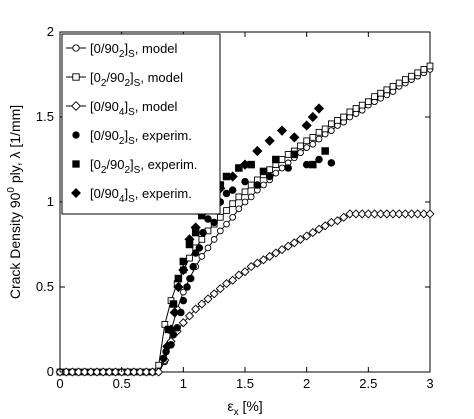 This screenshot has width=474, height=419. Describe the element at coordinates (368, 383) in the screenshot. I see `x-tick-label: 2.5` at that location.